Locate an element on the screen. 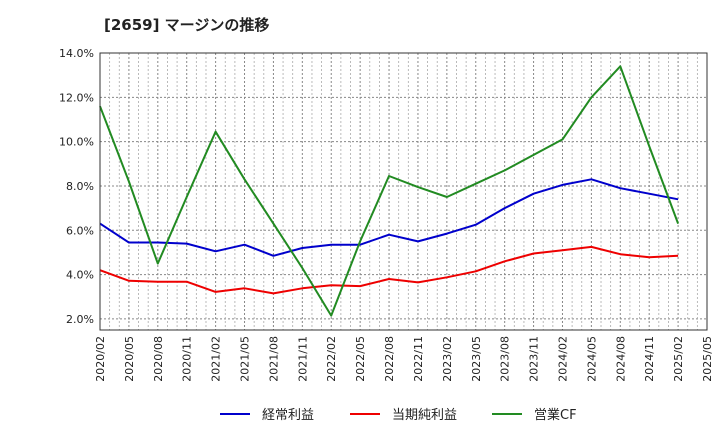 This screenshot has height=440, width=720. x-tick-label: 2020/02 is located at coordinates (100, 359).